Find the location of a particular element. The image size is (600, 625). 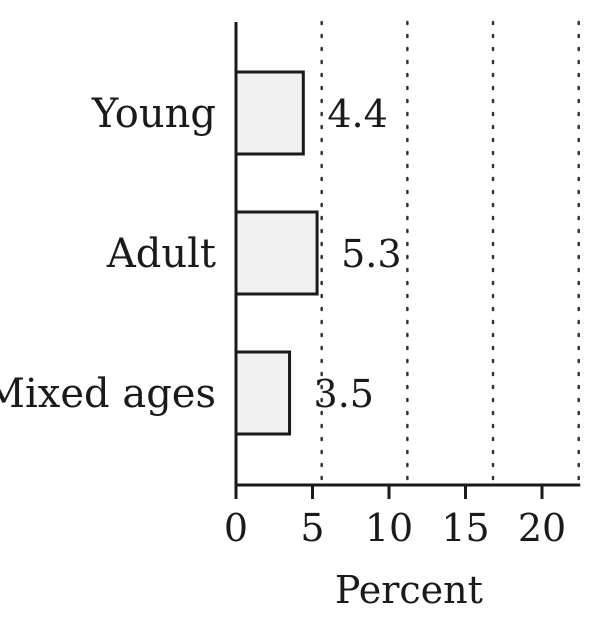

bar-adult is located at coordinates (276, 253).